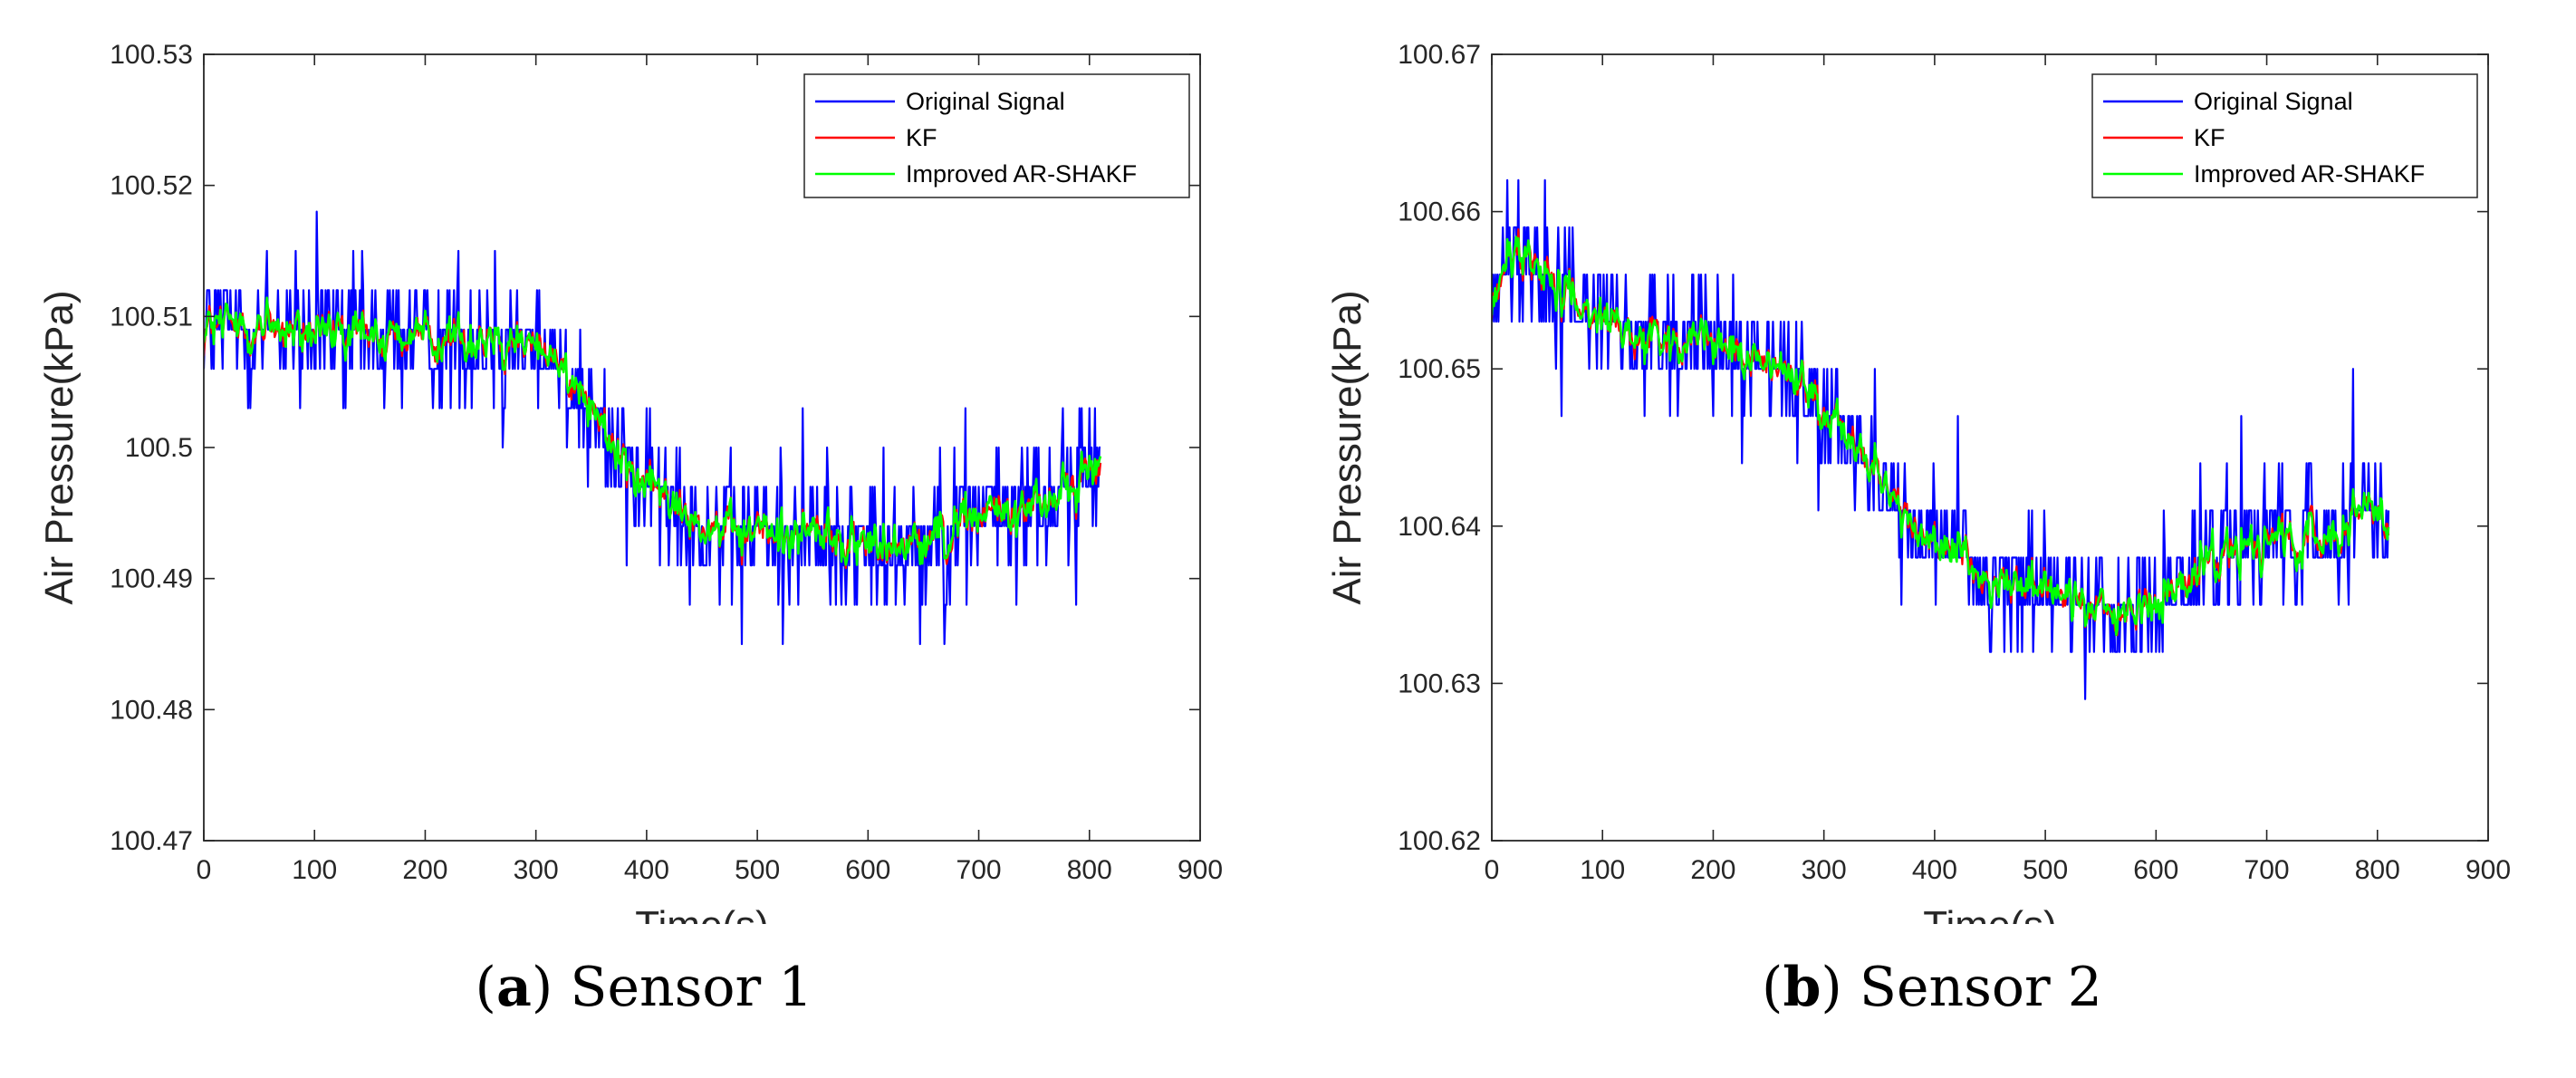 This screenshot has width=2576, height=1078. I want to click on y-tick-label: 100.66, so click(1439, 212).